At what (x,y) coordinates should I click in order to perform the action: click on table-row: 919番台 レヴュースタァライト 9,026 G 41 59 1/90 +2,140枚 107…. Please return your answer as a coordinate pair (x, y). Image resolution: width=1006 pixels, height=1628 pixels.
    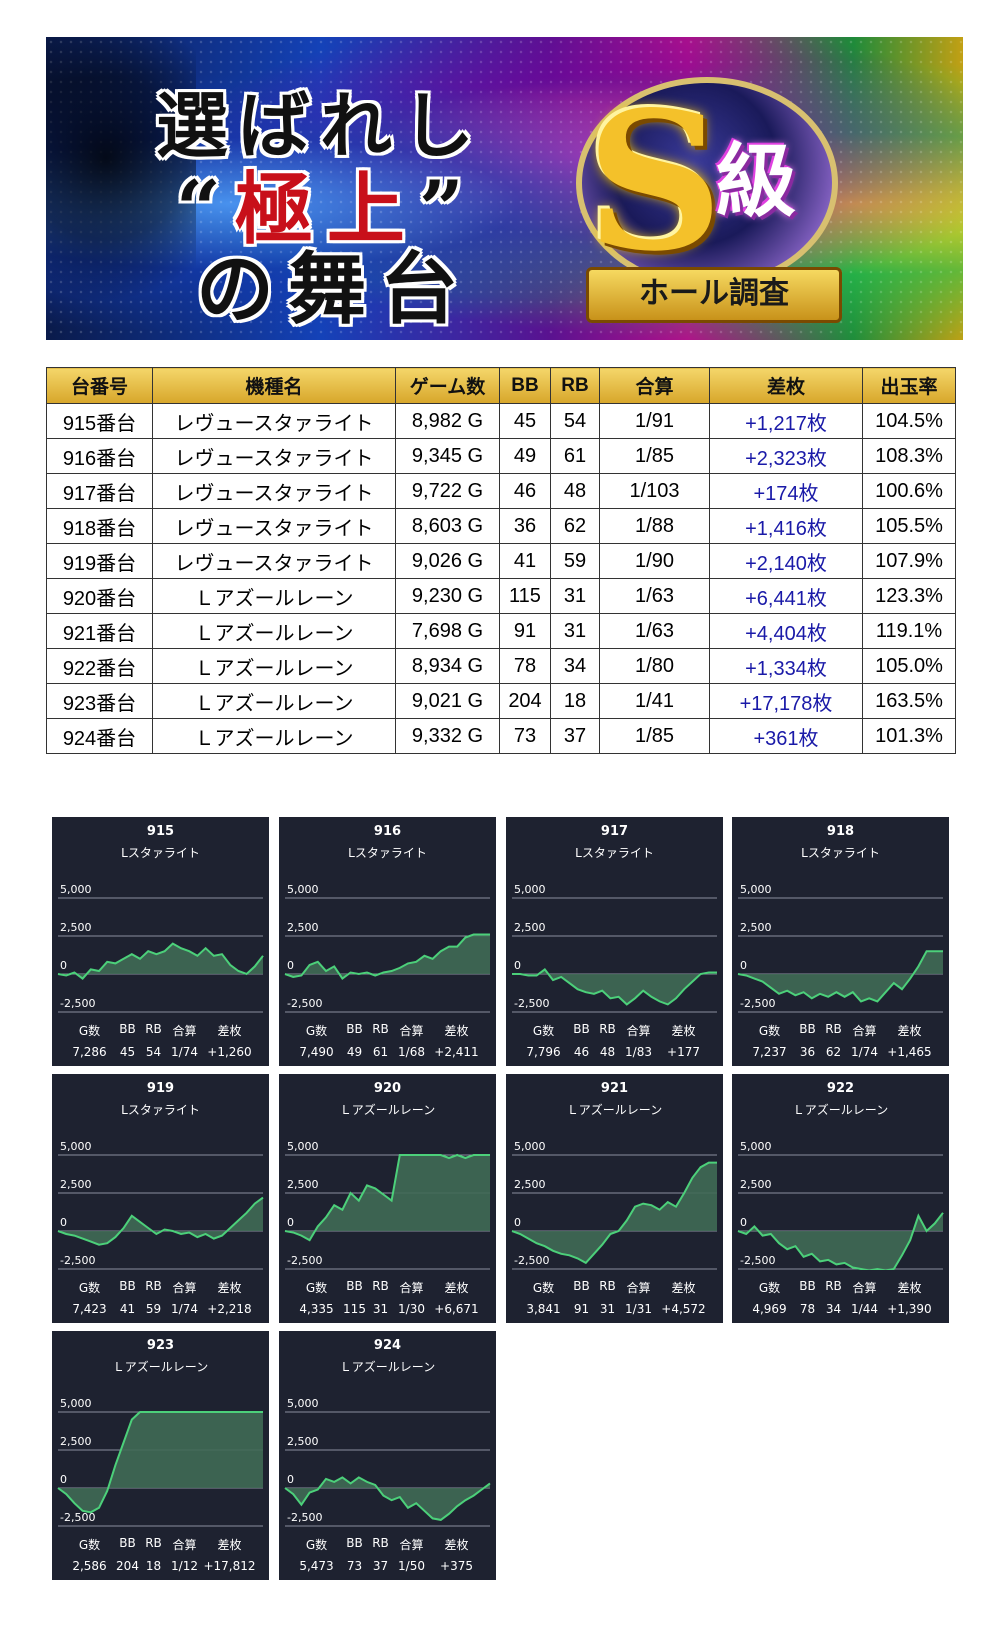
    Looking at the image, I should click on (501, 561).